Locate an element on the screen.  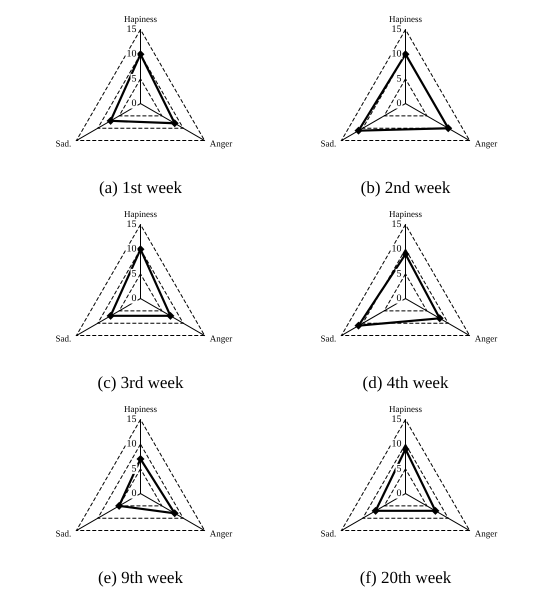
text: (d) 4th week is located at coordinates (405, 382).